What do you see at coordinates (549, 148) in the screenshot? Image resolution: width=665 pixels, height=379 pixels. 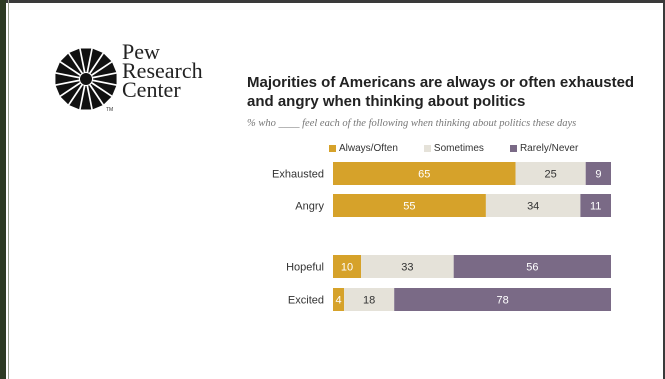 I see `legend-label-rarely-never: Rarely/Never` at bounding box center [549, 148].